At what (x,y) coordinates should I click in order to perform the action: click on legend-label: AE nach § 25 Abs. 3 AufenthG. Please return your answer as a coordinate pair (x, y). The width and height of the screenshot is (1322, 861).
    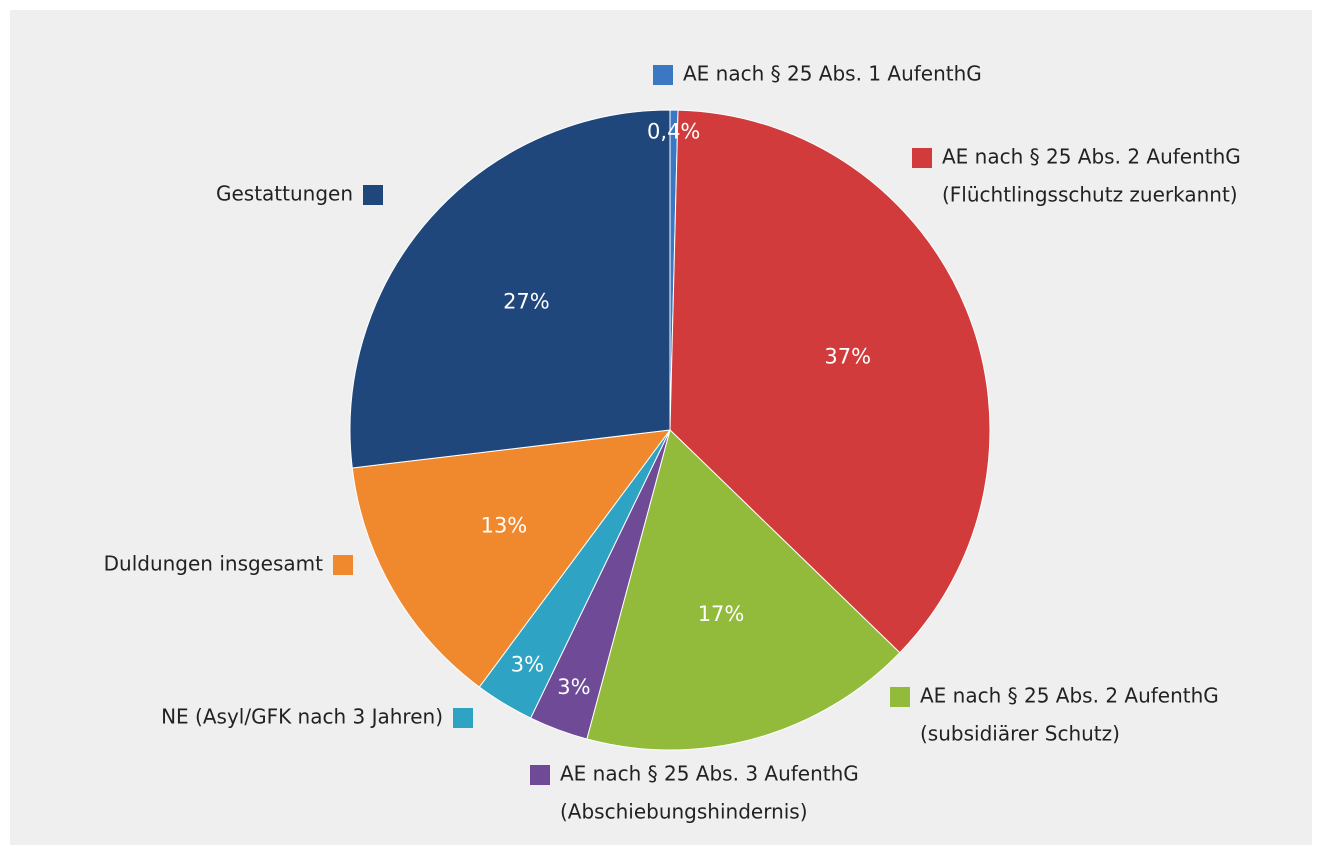
    Looking at the image, I should click on (709, 774).